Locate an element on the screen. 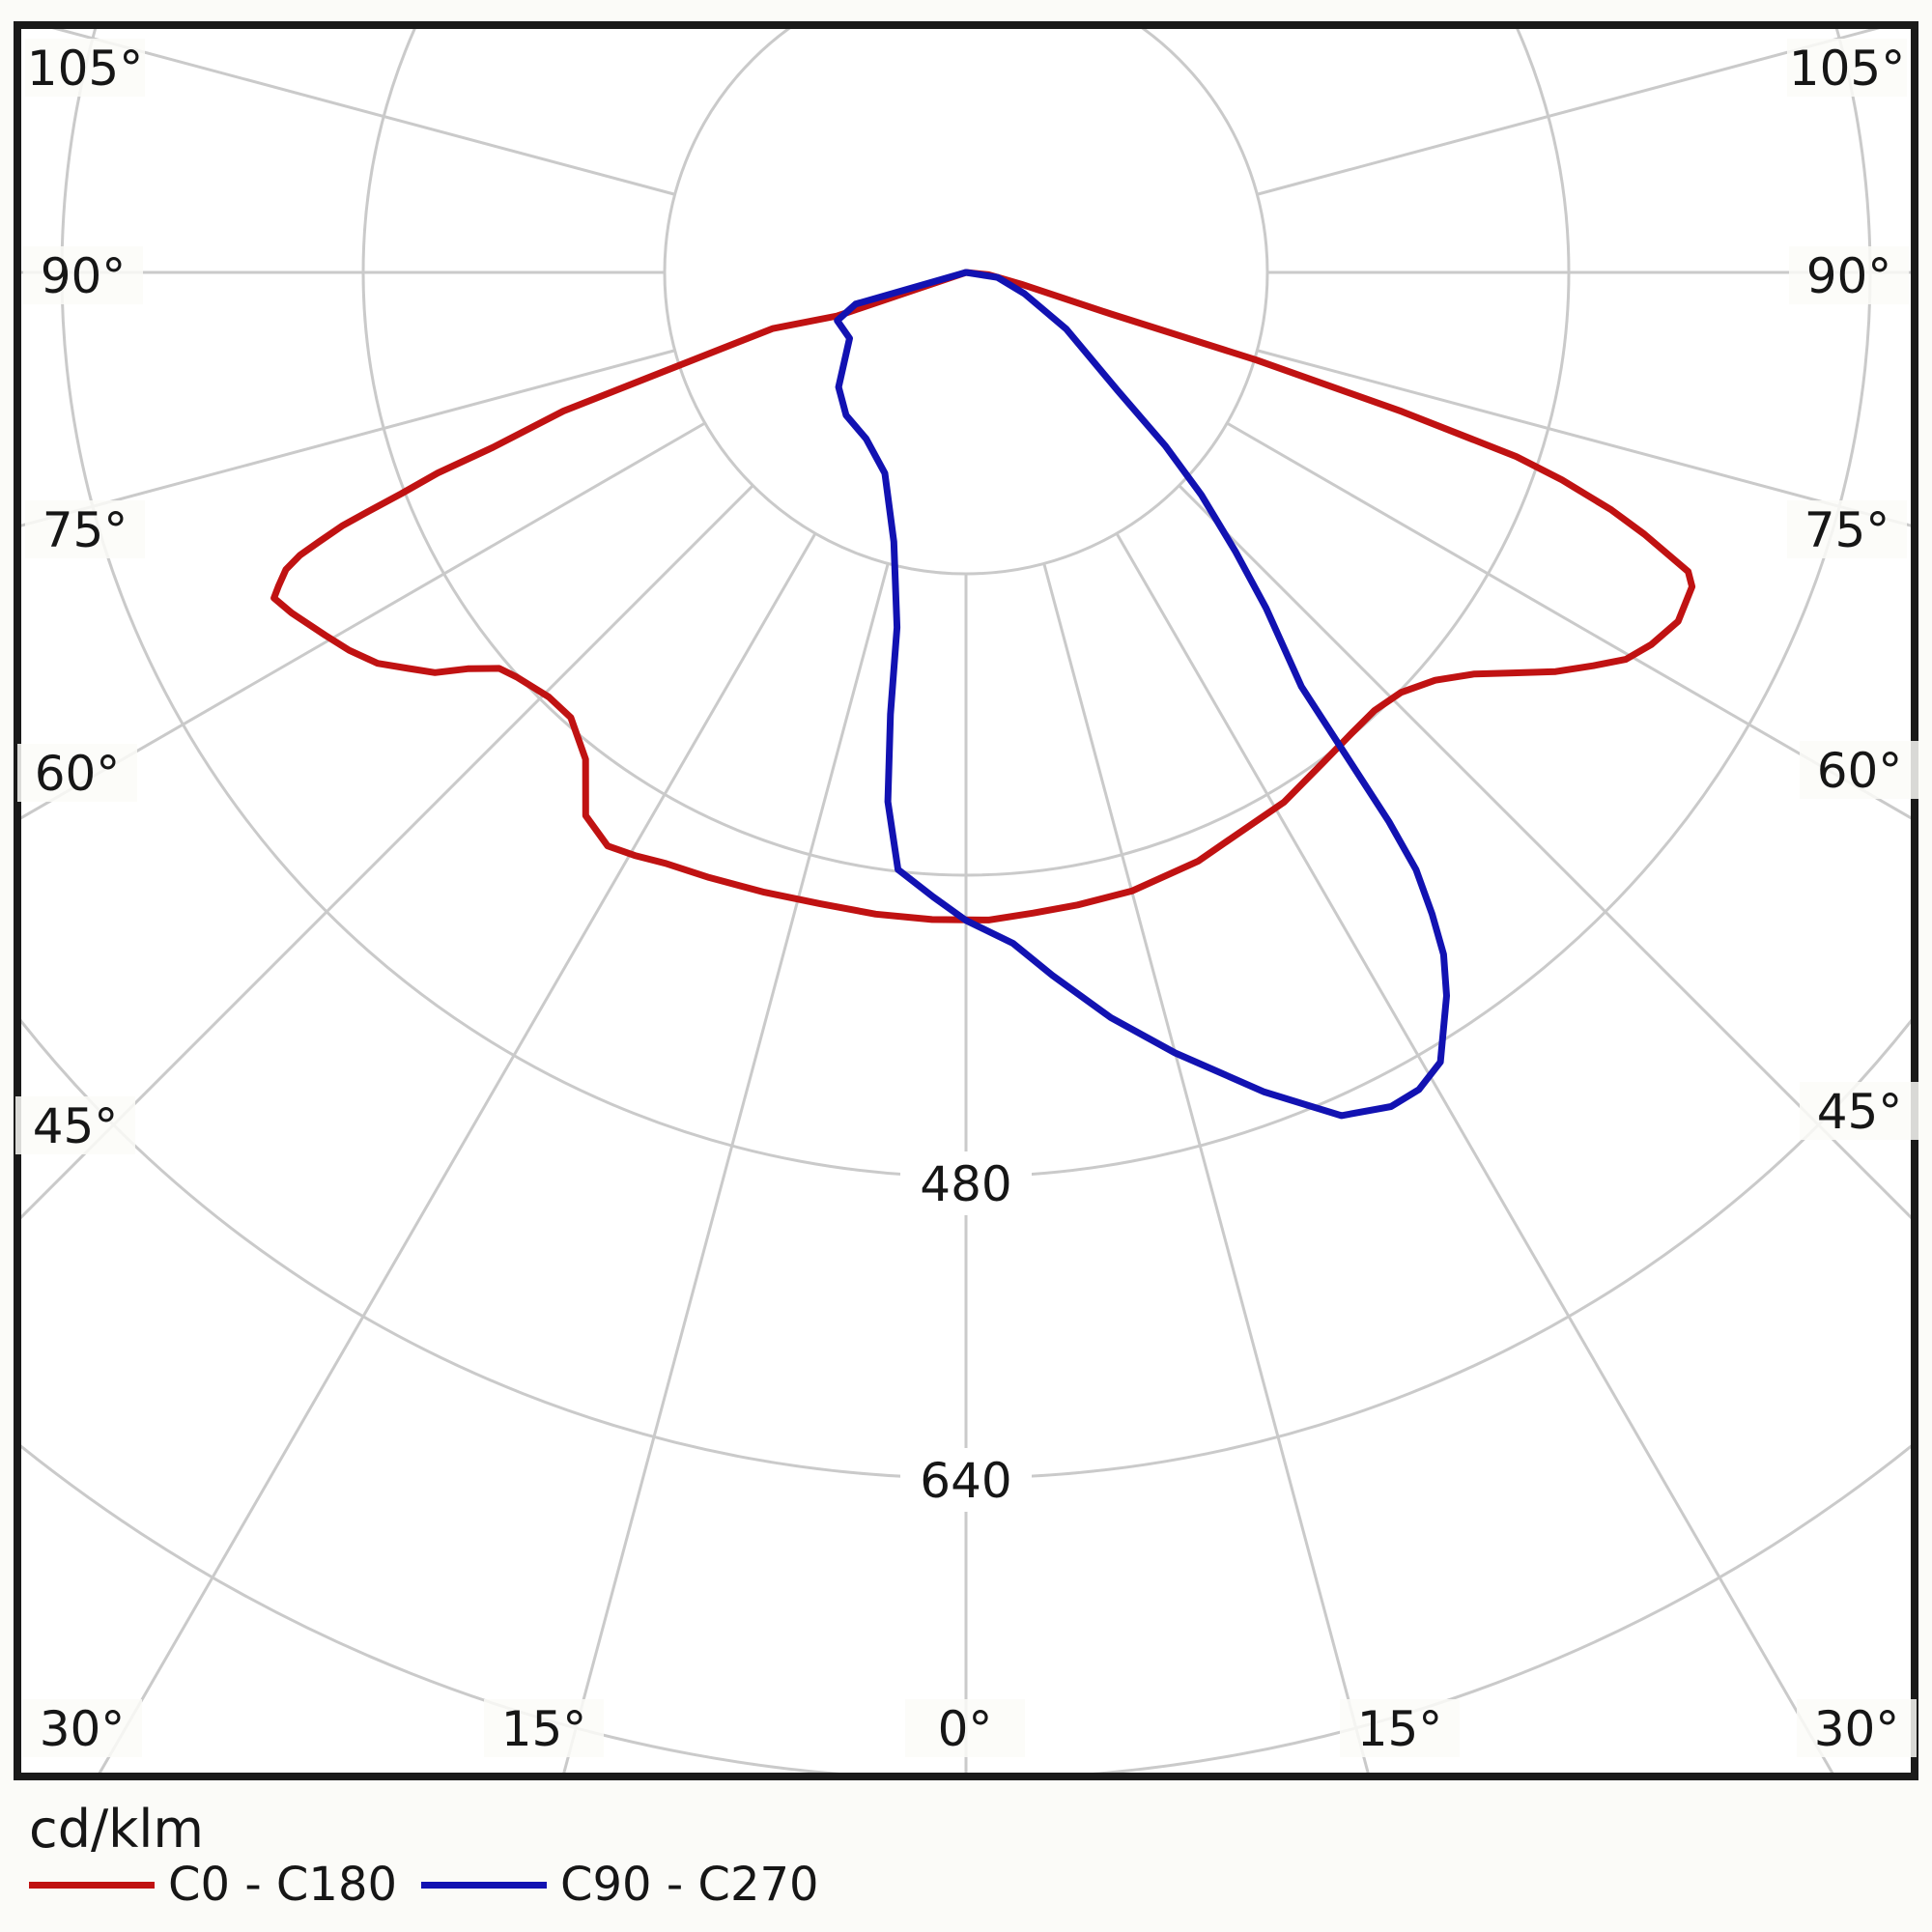 The height and width of the screenshot is (1932, 1932). angle-label-12-75°: 75° is located at coordinates (1847, 530).